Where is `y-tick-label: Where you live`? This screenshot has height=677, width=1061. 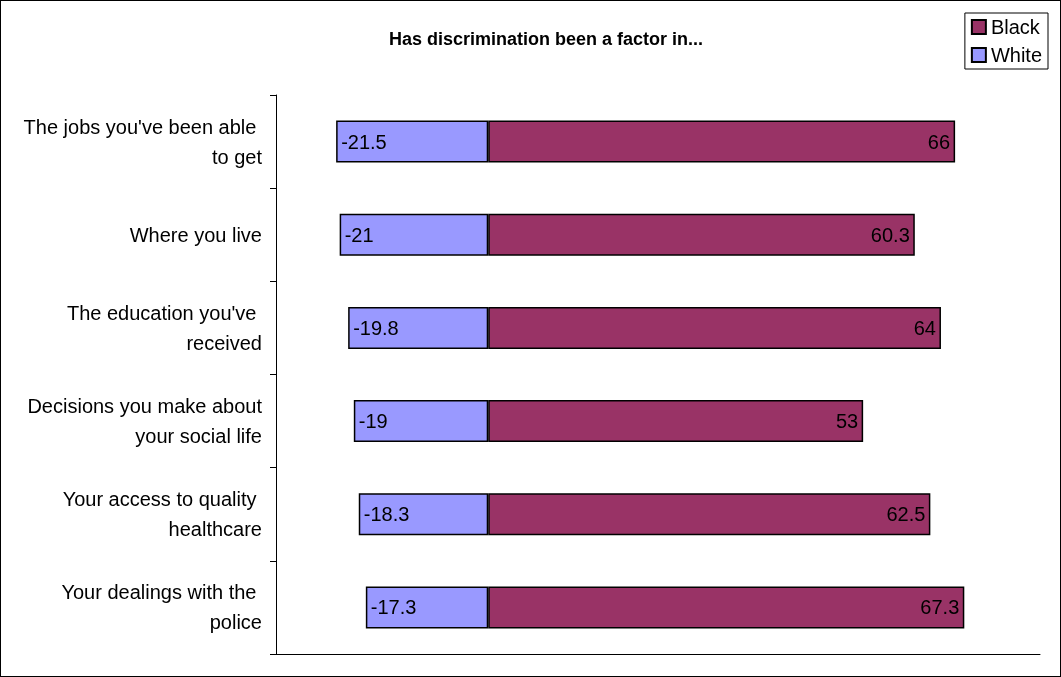
y-tick-label: Where you live is located at coordinates (195, 234).